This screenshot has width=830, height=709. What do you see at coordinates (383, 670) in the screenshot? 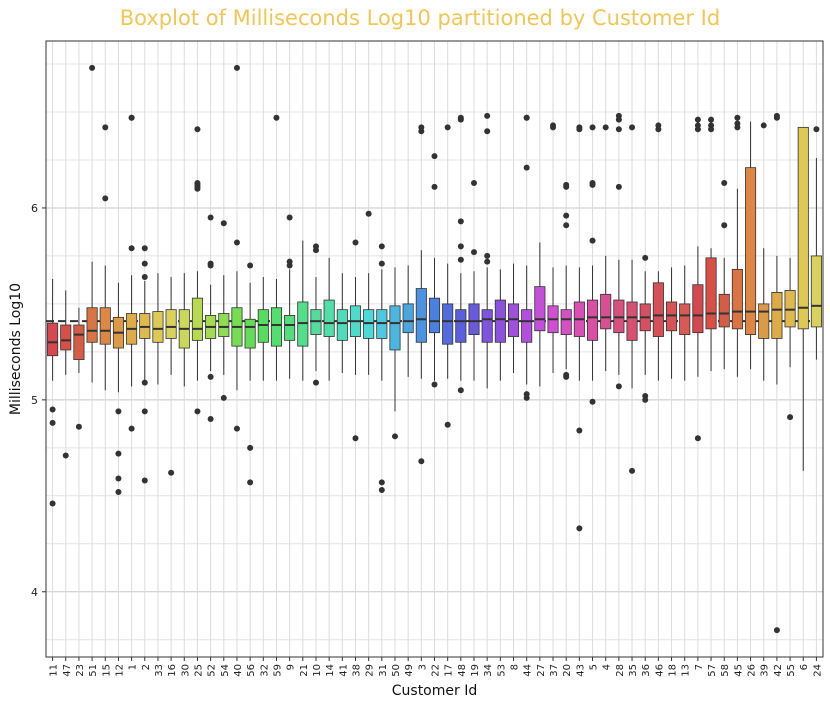
I see `x-tick-label: 31` at bounding box center [383, 670].